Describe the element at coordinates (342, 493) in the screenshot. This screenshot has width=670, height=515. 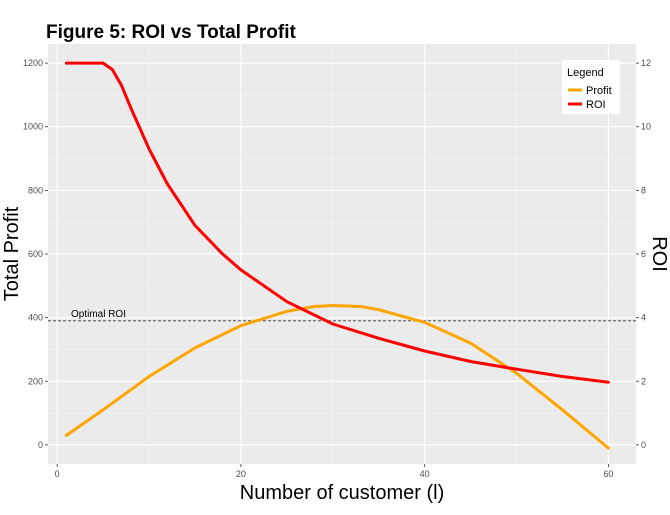
I see `x-axis-title: Number of customer (l)` at that location.